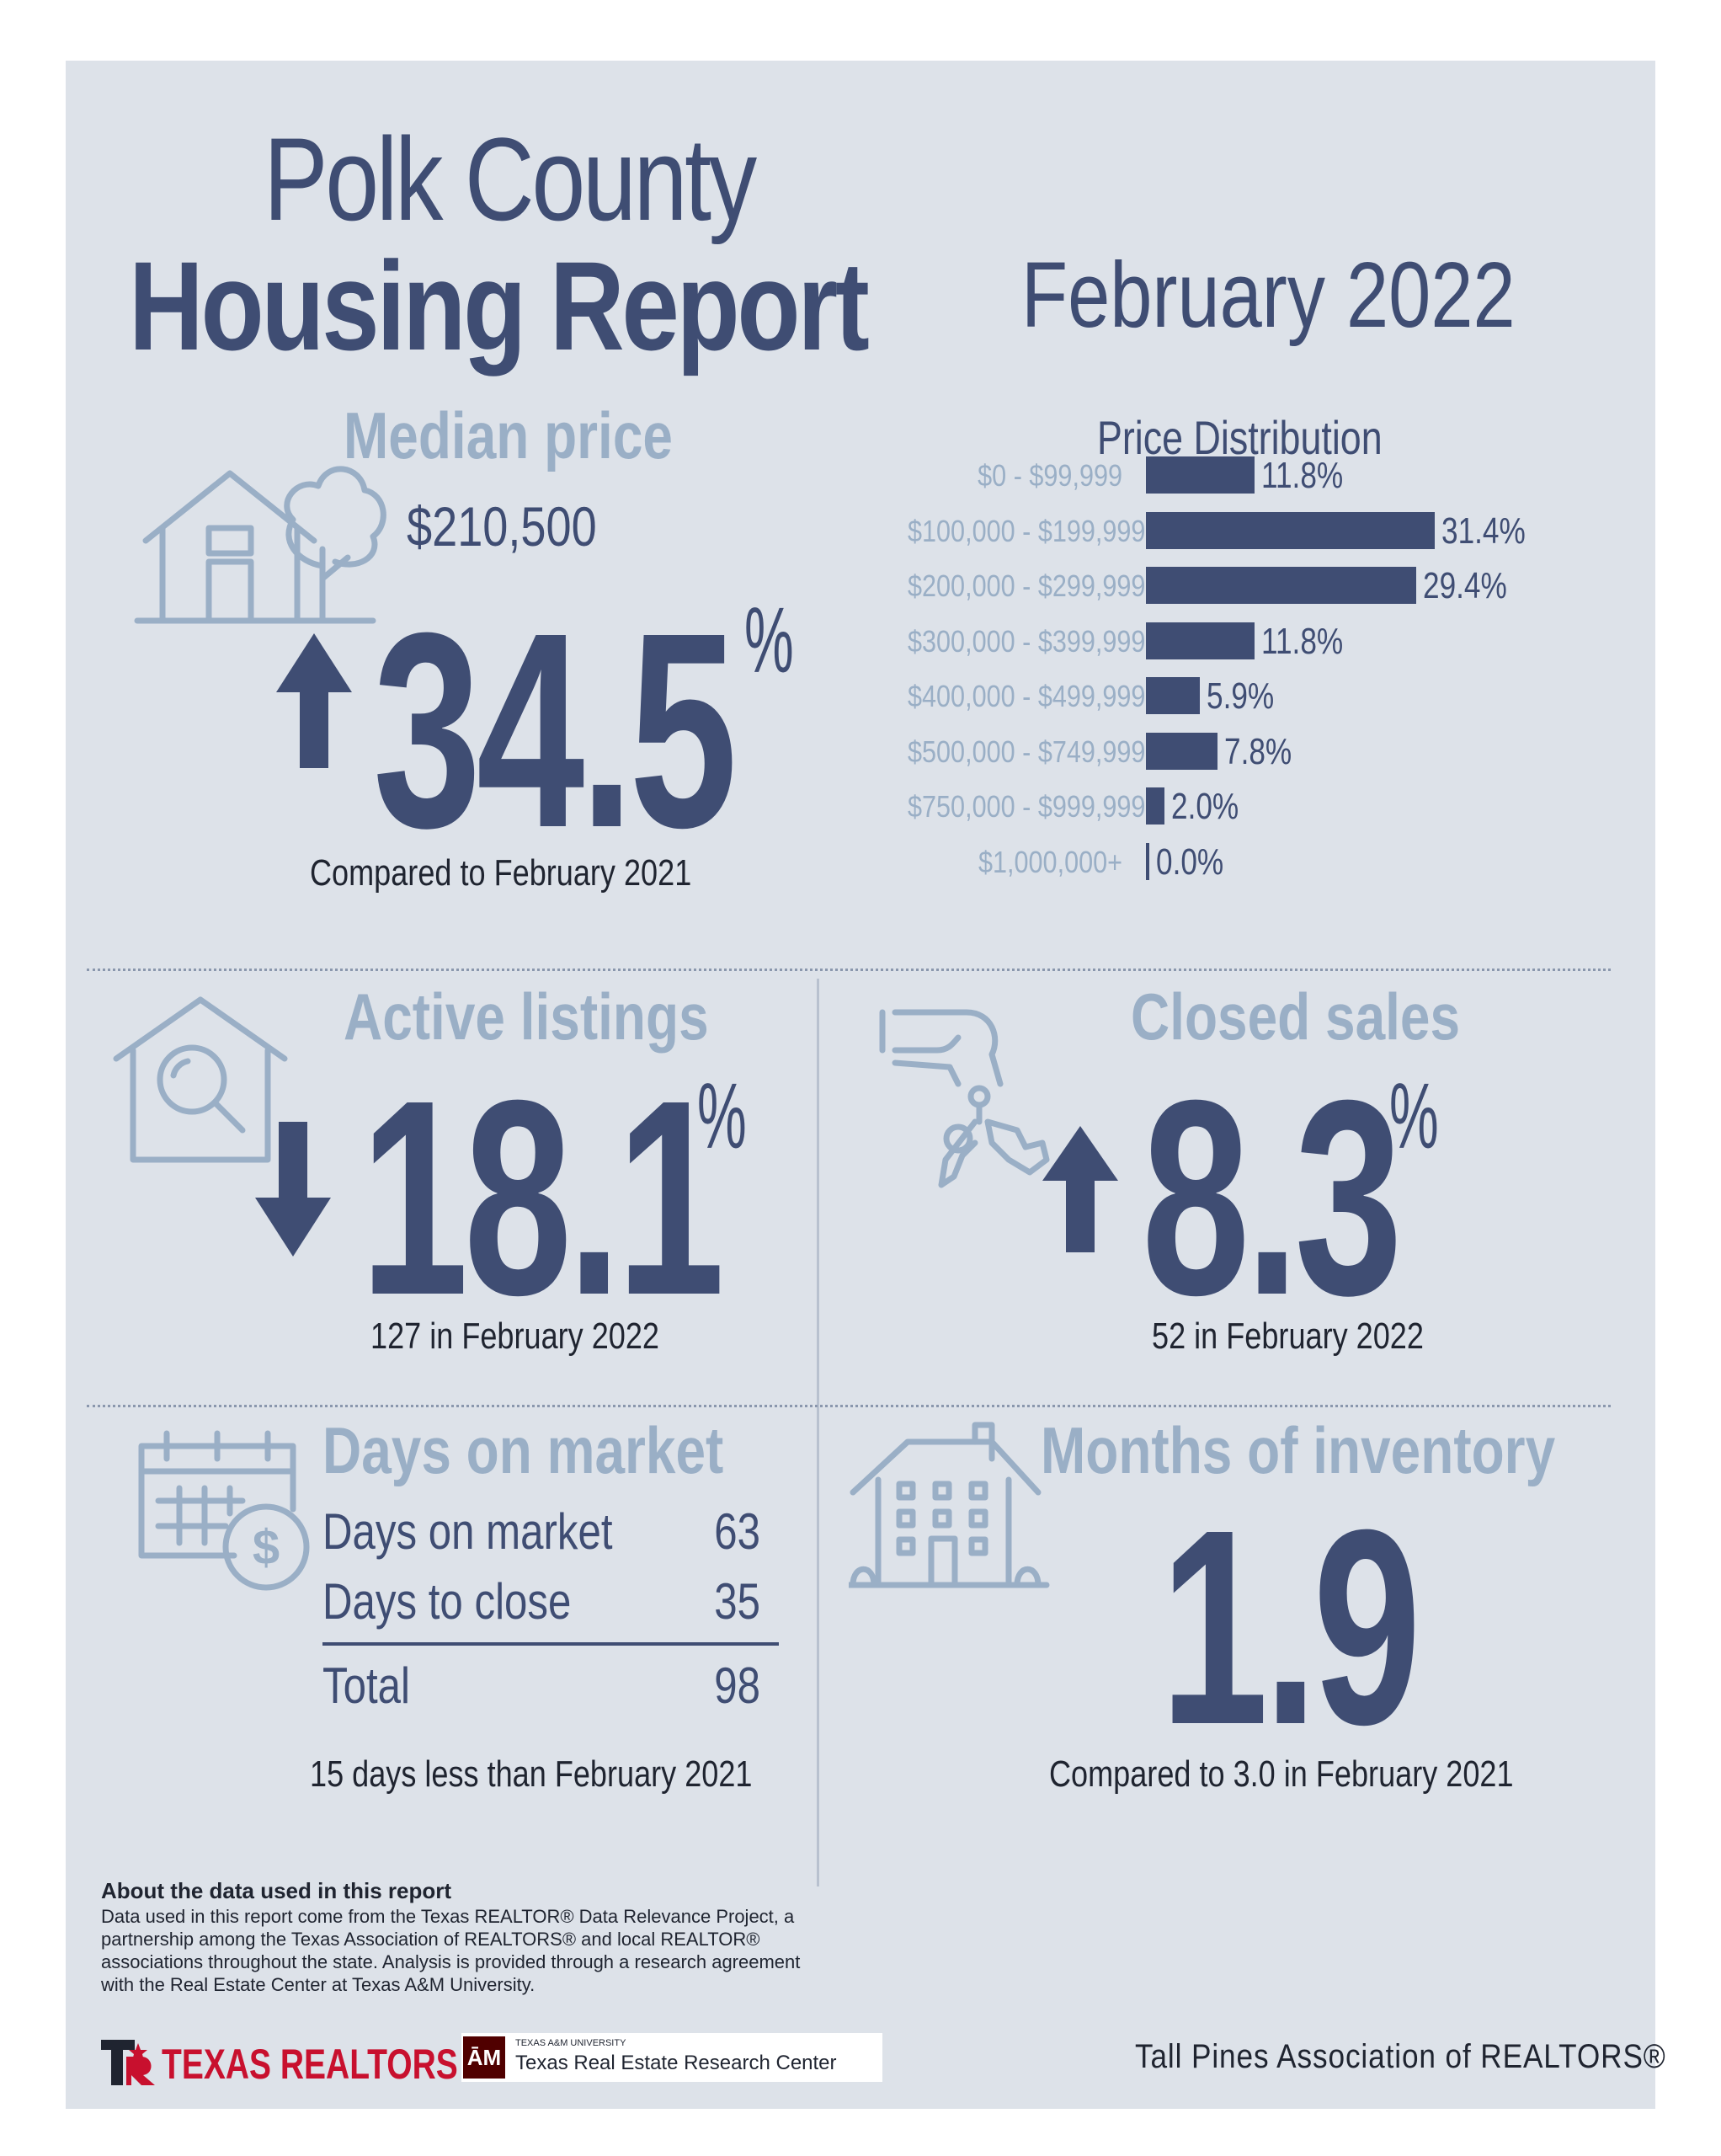 This screenshot has height=2156, width=1721. What do you see at coordinates (950, 1505) in the screenshot?
I see `apartment-building-icon` at bounding box center [950, 1505].